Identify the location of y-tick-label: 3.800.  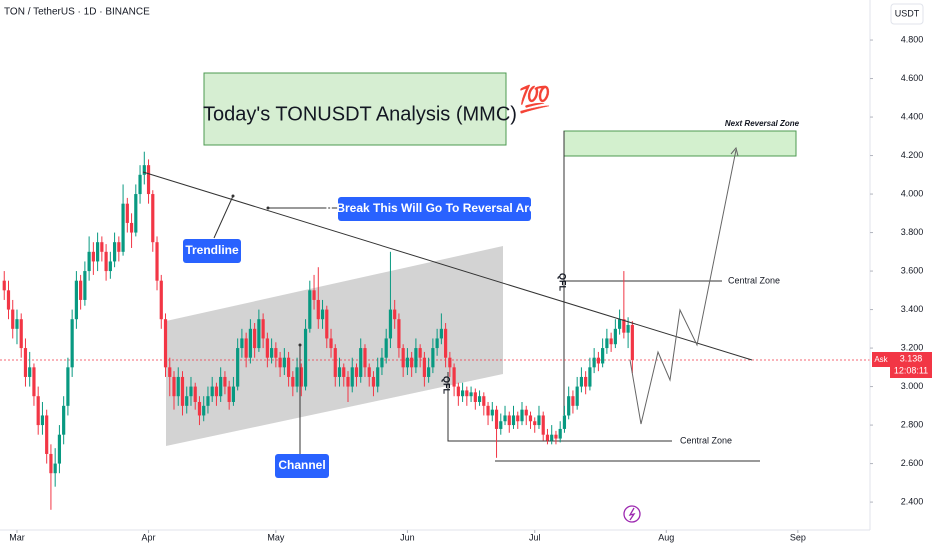
(912, 232).